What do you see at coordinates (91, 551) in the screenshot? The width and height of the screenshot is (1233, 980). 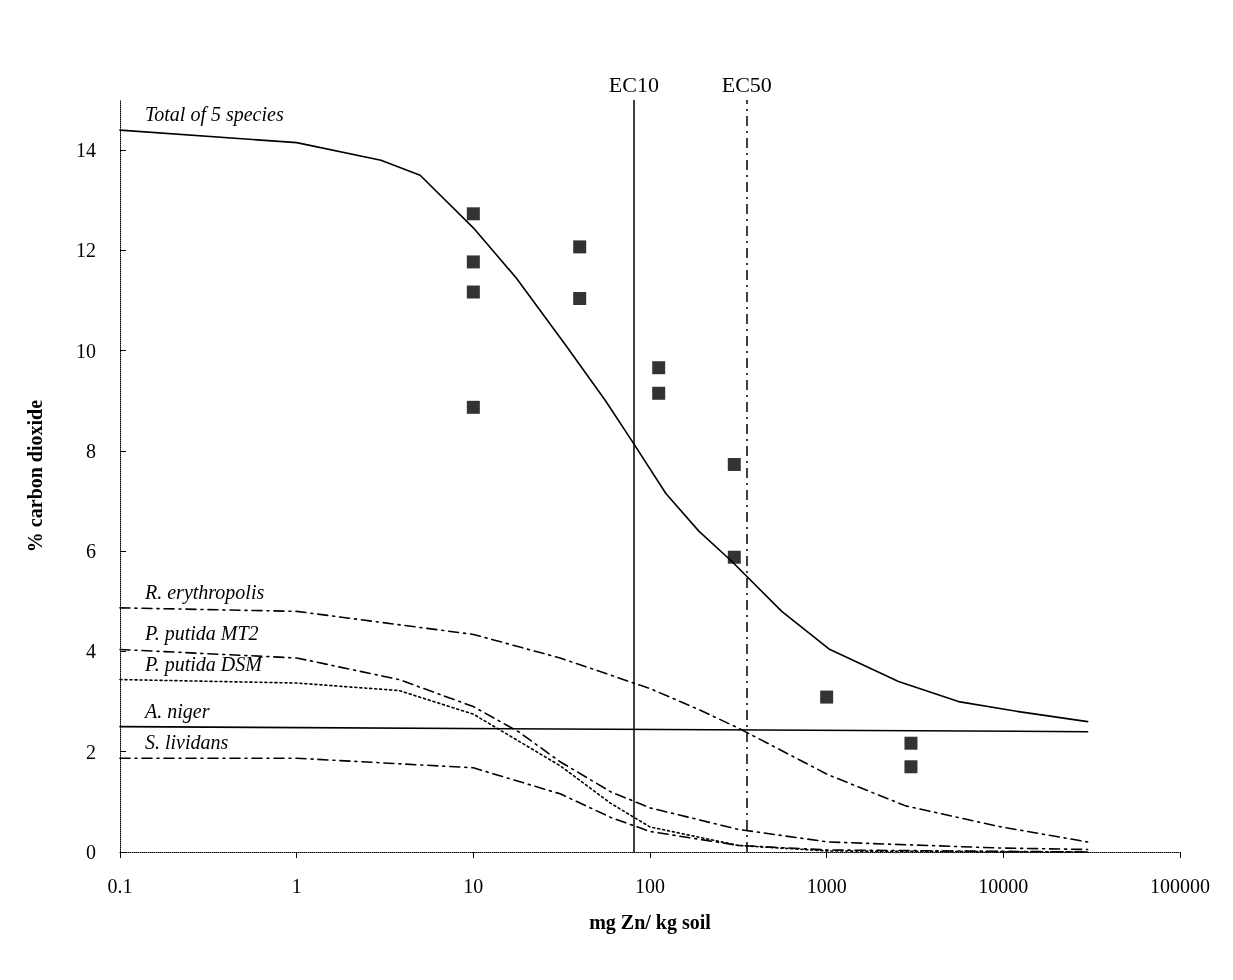 I see `y-tick-label: 6` at bounding box center [91, 551].